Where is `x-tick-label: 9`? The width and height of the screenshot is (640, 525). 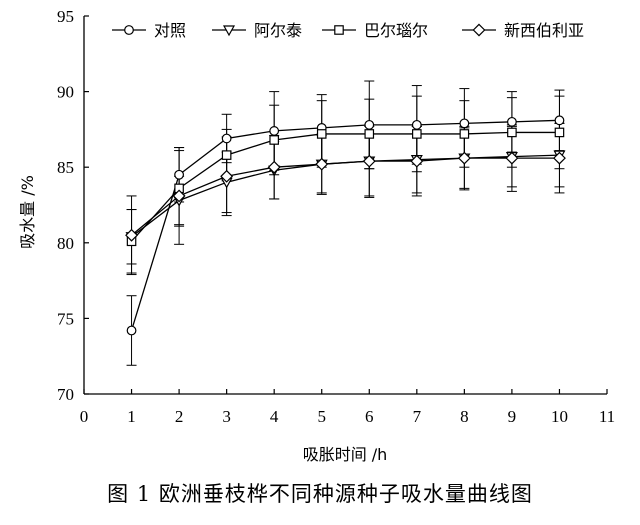 x-tick-label: 9 is located at coordinates (512, 416).